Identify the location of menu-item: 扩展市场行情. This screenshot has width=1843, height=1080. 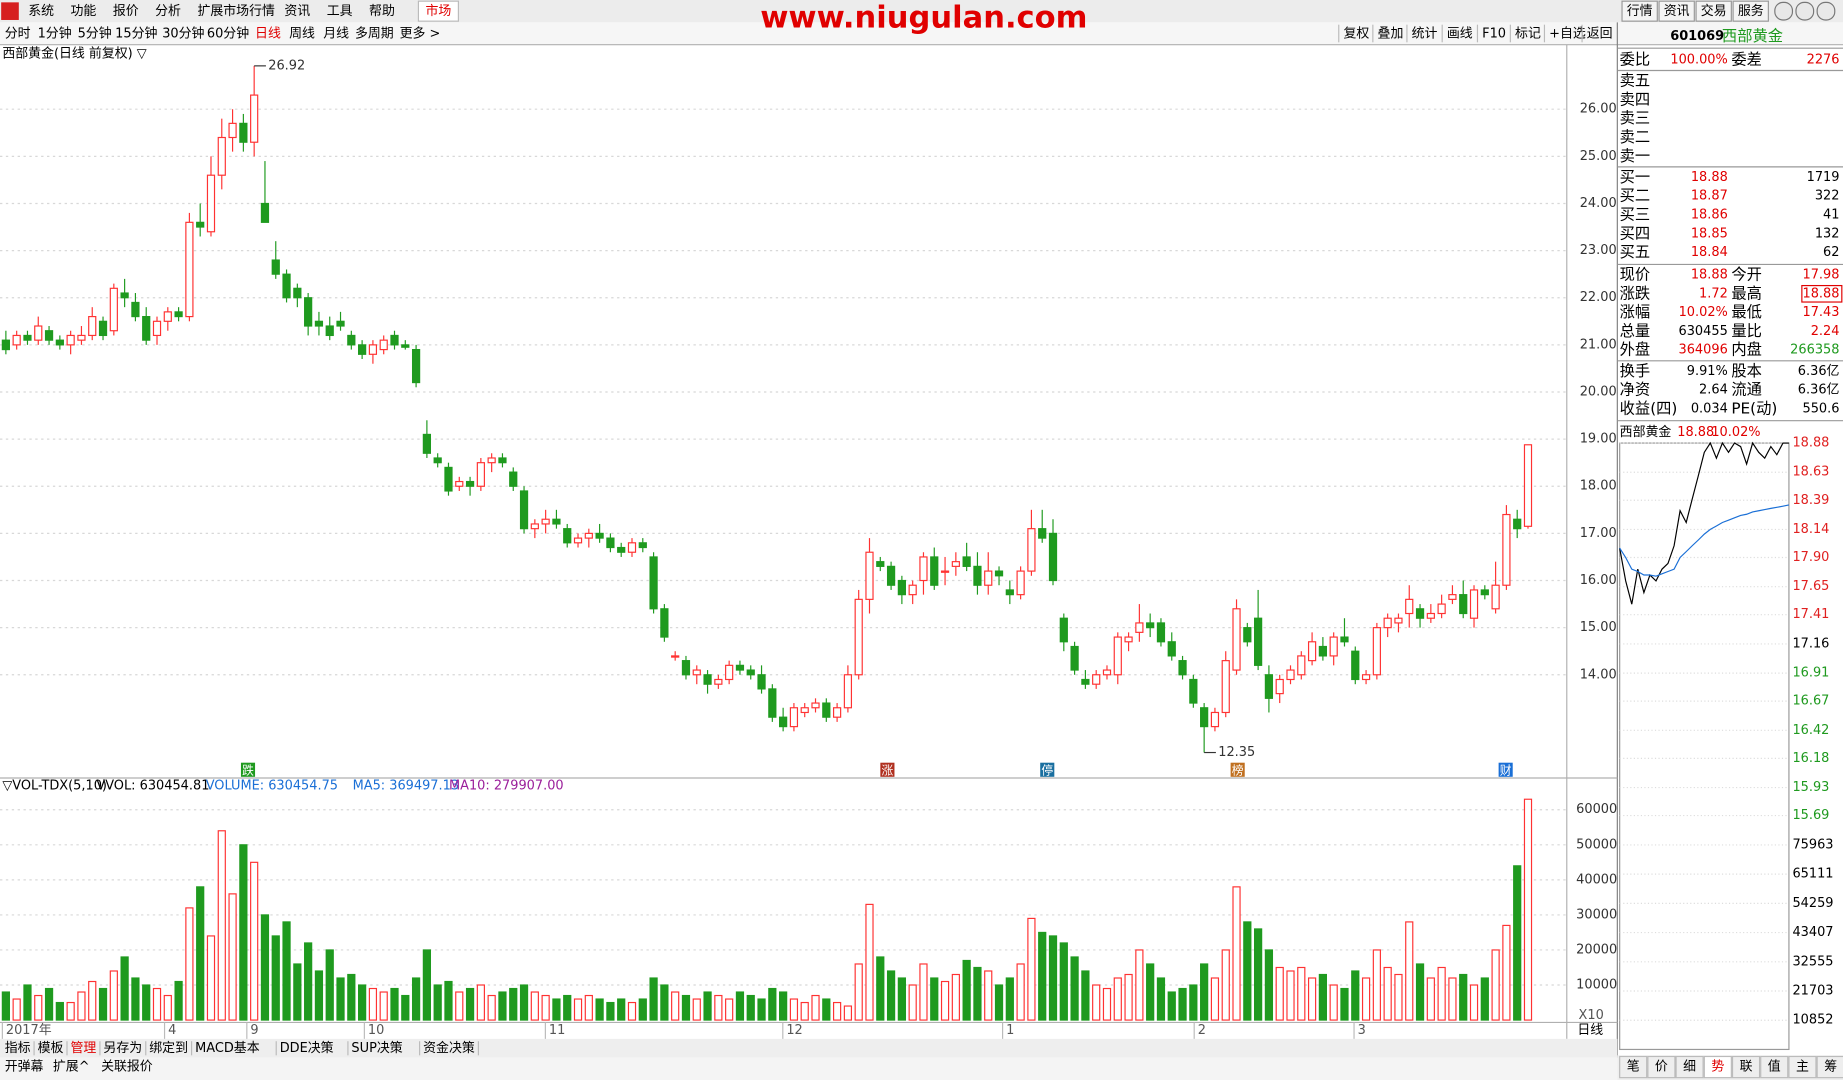
(236, 11).